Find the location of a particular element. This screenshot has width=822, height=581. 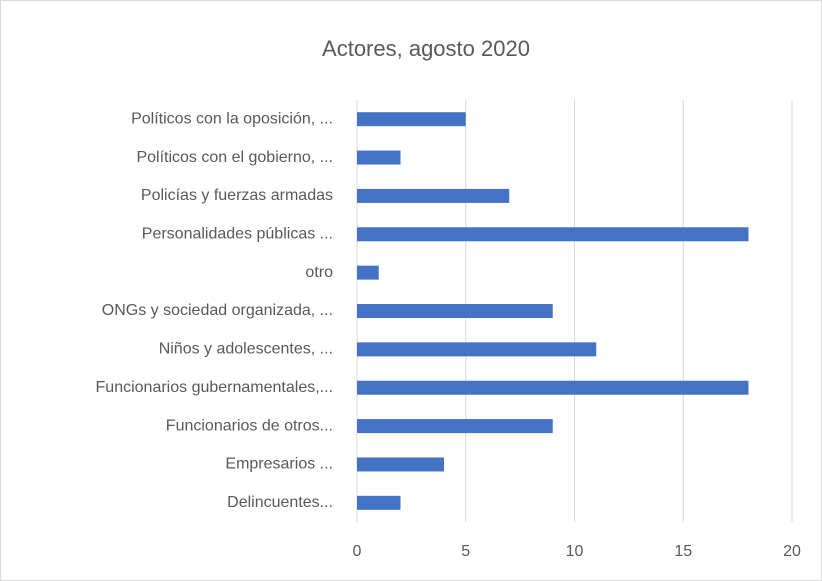

x-tick-label: 0 is located at coordinates (357, 551).